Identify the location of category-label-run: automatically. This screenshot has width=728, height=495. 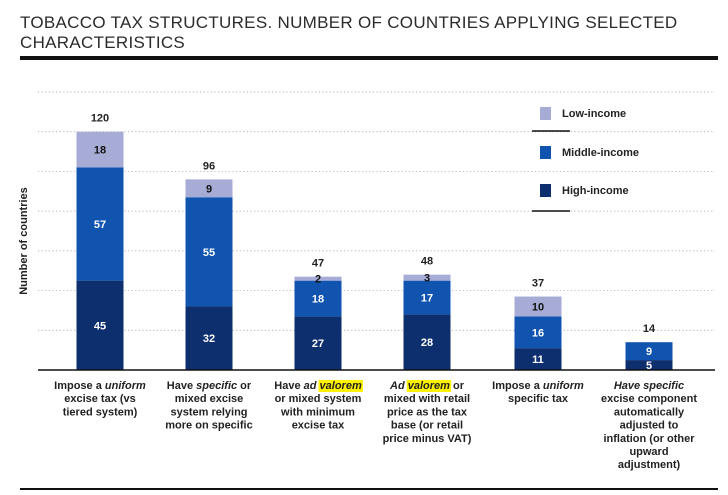
(649, 412).